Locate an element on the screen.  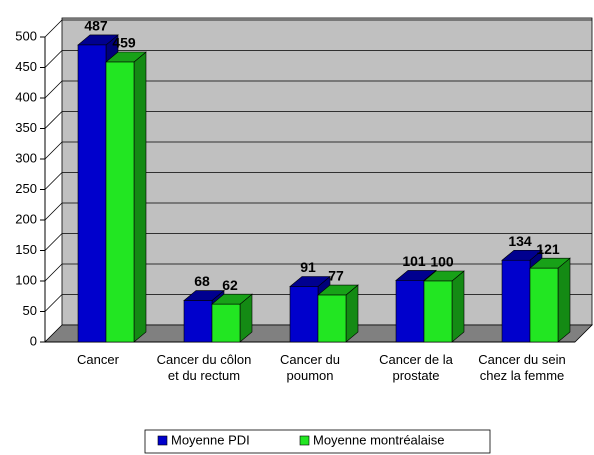
y-tick-label: 100 is located at coordinates (26, 279).